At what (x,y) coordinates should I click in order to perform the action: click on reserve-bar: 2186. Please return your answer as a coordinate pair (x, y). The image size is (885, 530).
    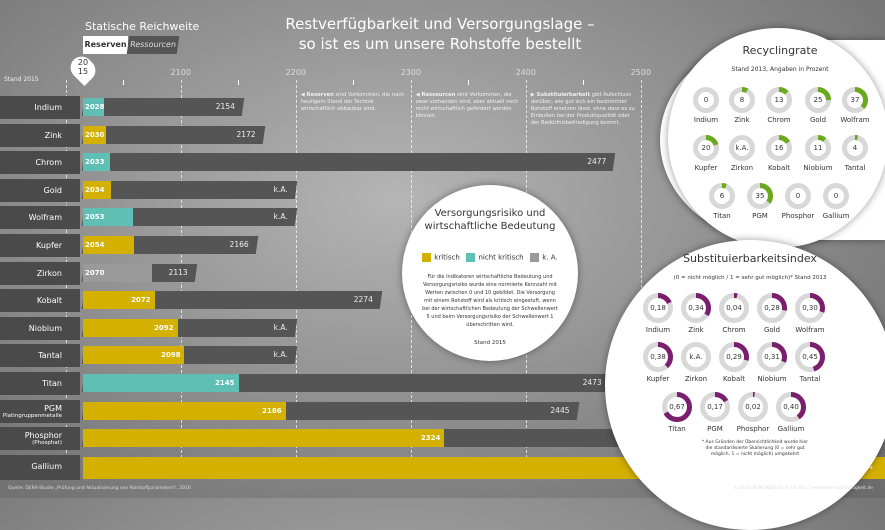
    Looking at the image, I should click on (184, 410).